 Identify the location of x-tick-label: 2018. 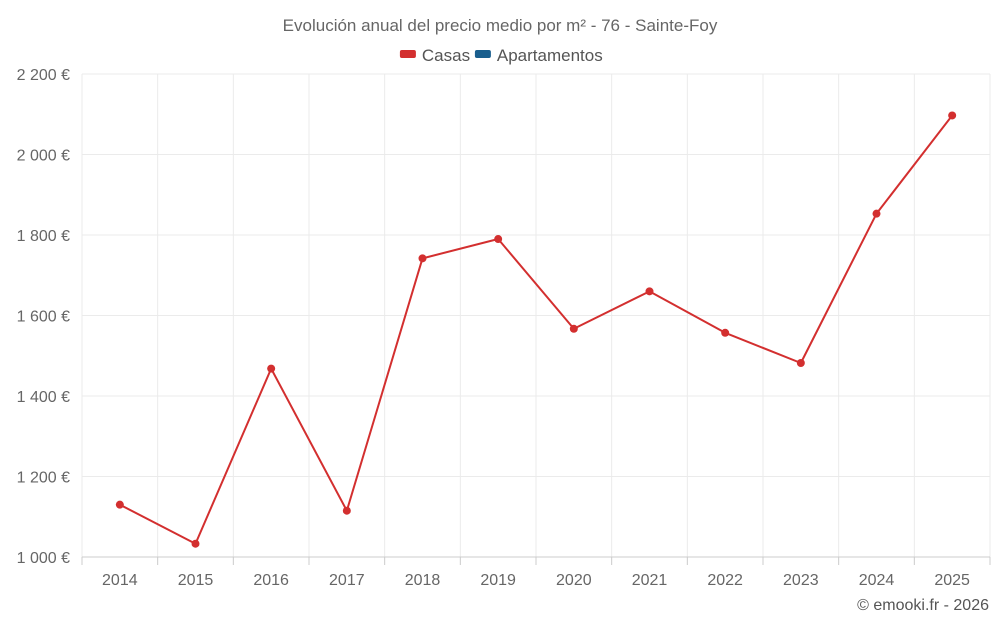
(423, 580).